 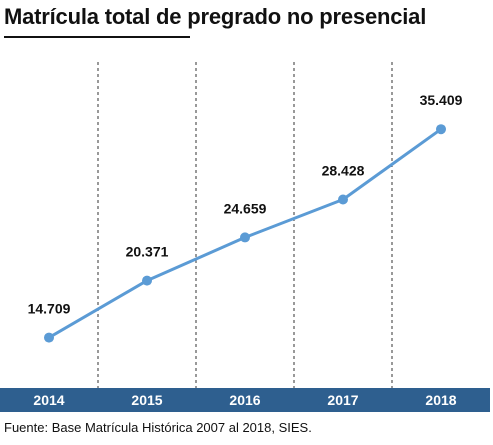 What do you see at coordinates (441, 100) in the screenshot?
I see `data-label: 35.409` at bounding box center [441, 100].